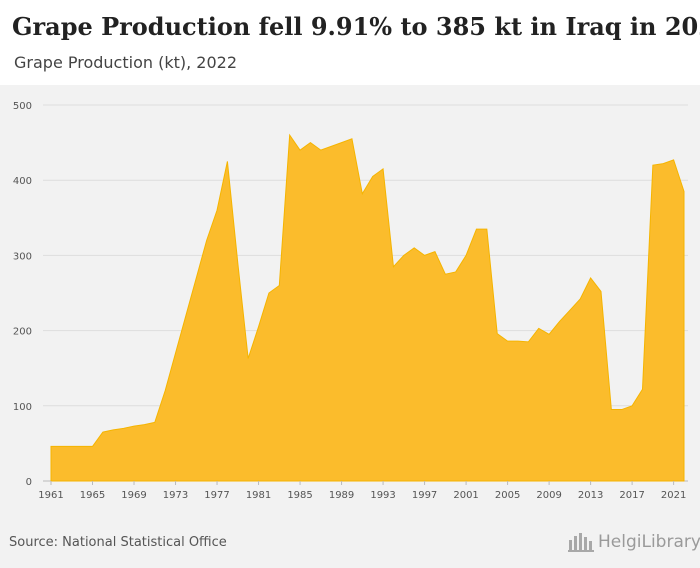  What do you see at coordinates (341, 495) in the screenshot?
I see `x-tick-label: 1989` at bounding box center [341, 495].